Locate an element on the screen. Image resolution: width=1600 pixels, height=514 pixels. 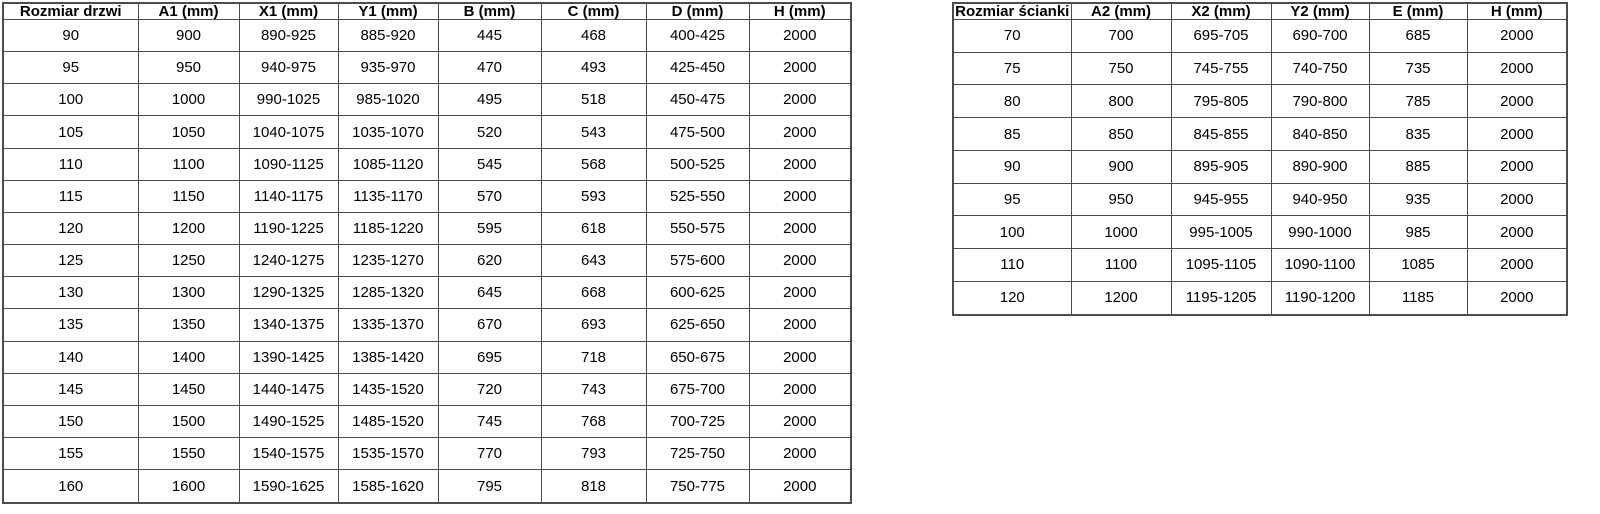
table-cell: 1100 is located at coordinates (188, 164).